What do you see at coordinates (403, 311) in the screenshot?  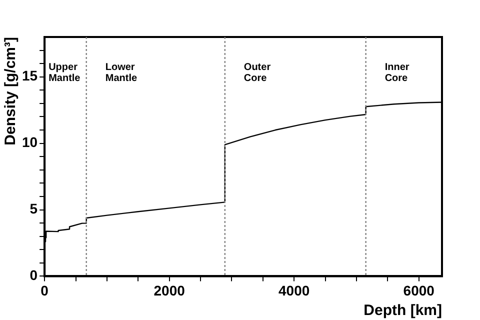 I see `x-axis-title: Depth [km]` at bounding box center [403, 311].